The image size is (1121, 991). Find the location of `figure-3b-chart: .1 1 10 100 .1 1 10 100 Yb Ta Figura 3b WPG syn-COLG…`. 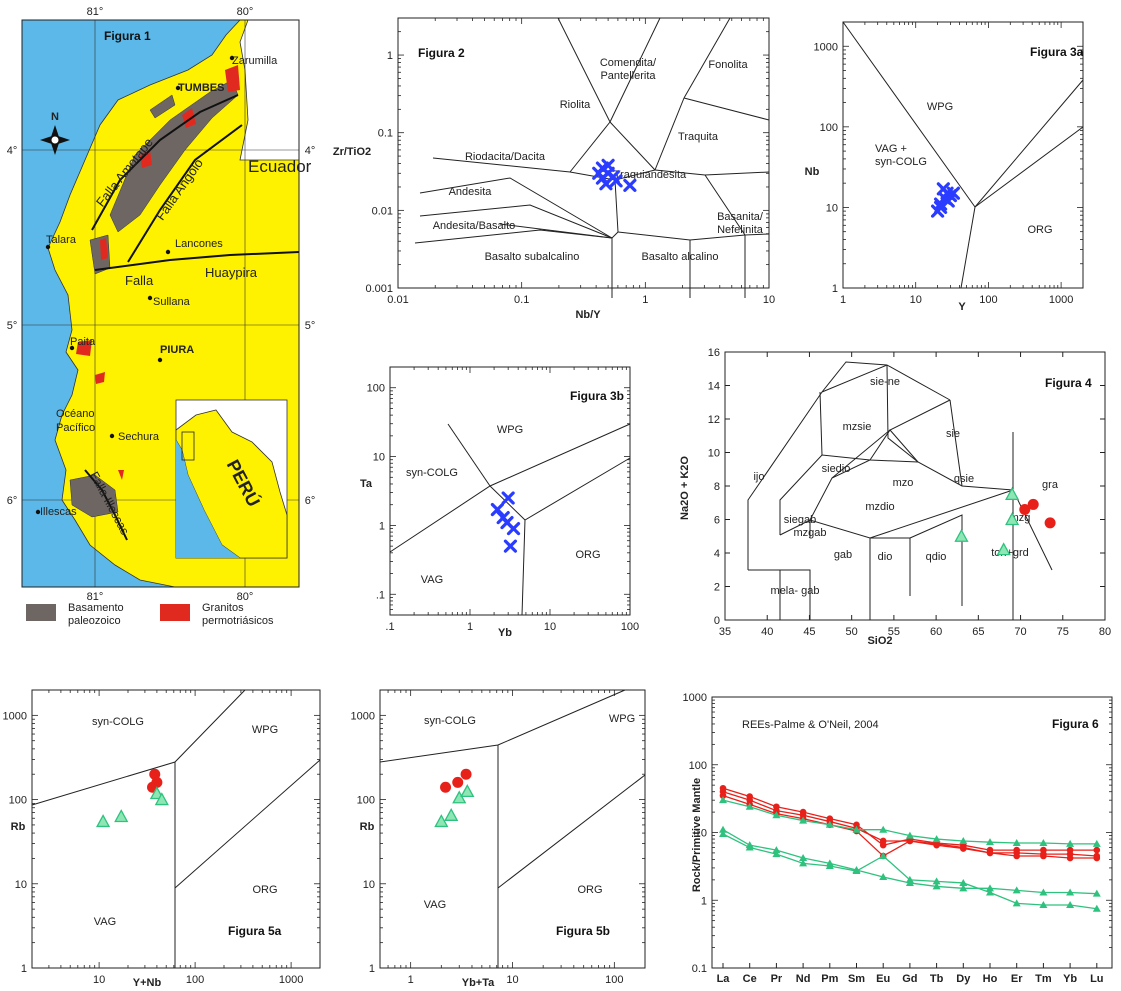

figure-3b-chart: .1 1 10 100 .1 1 10 100 Yb Ta Figura 3b WPG syn-COLG… is located at coordinates (499, 502).